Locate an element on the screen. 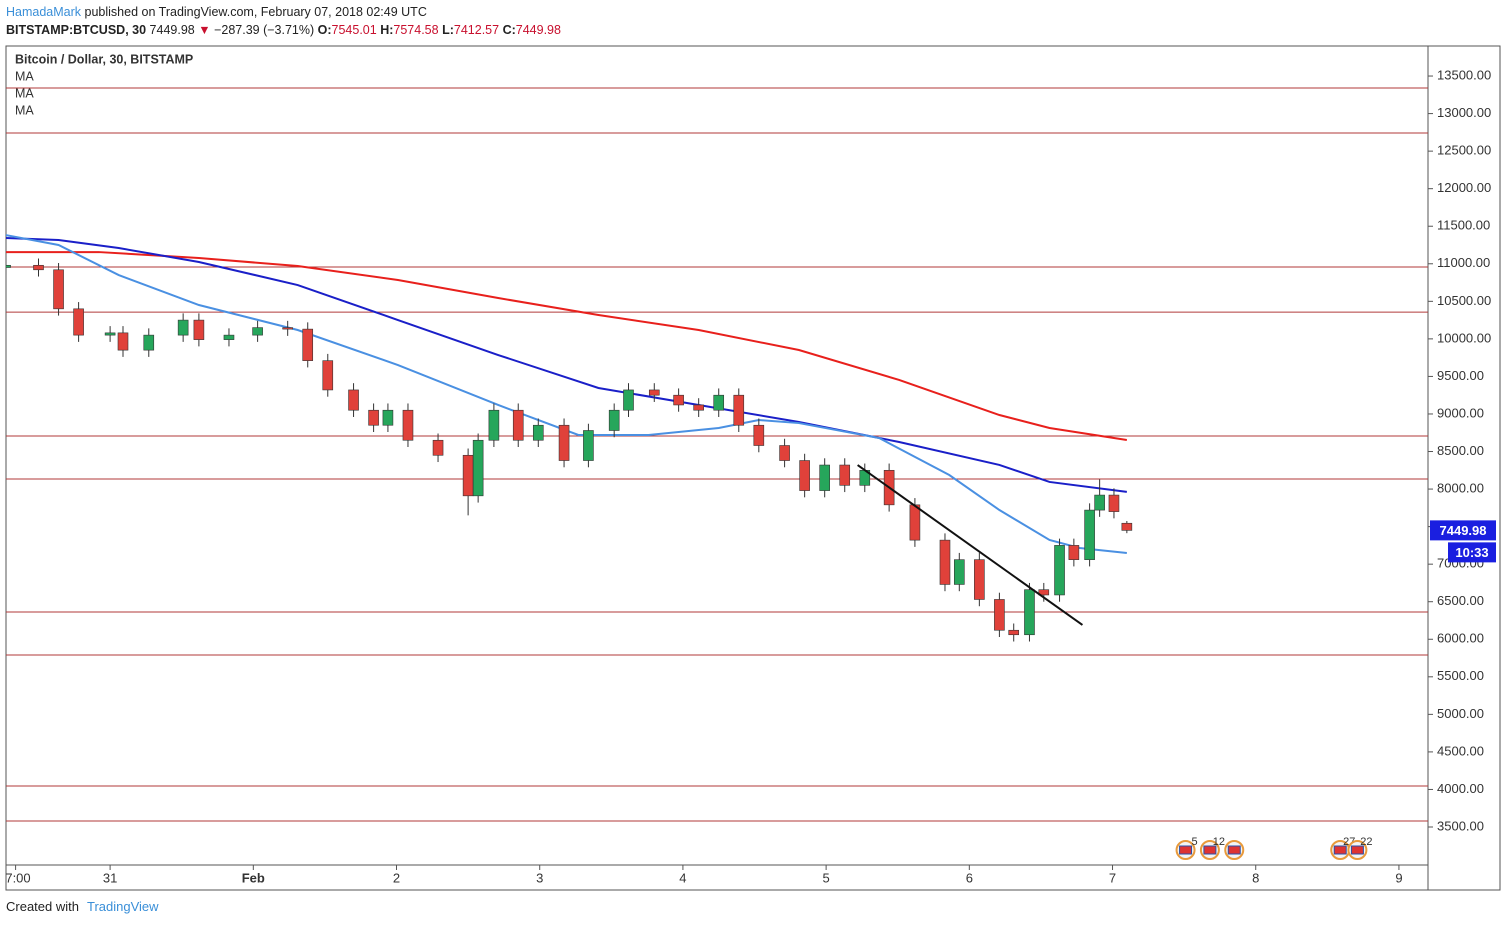 This screenshot has height=926, width=1508. x-tick-label: 8 is located at coordinates (1255, 877).